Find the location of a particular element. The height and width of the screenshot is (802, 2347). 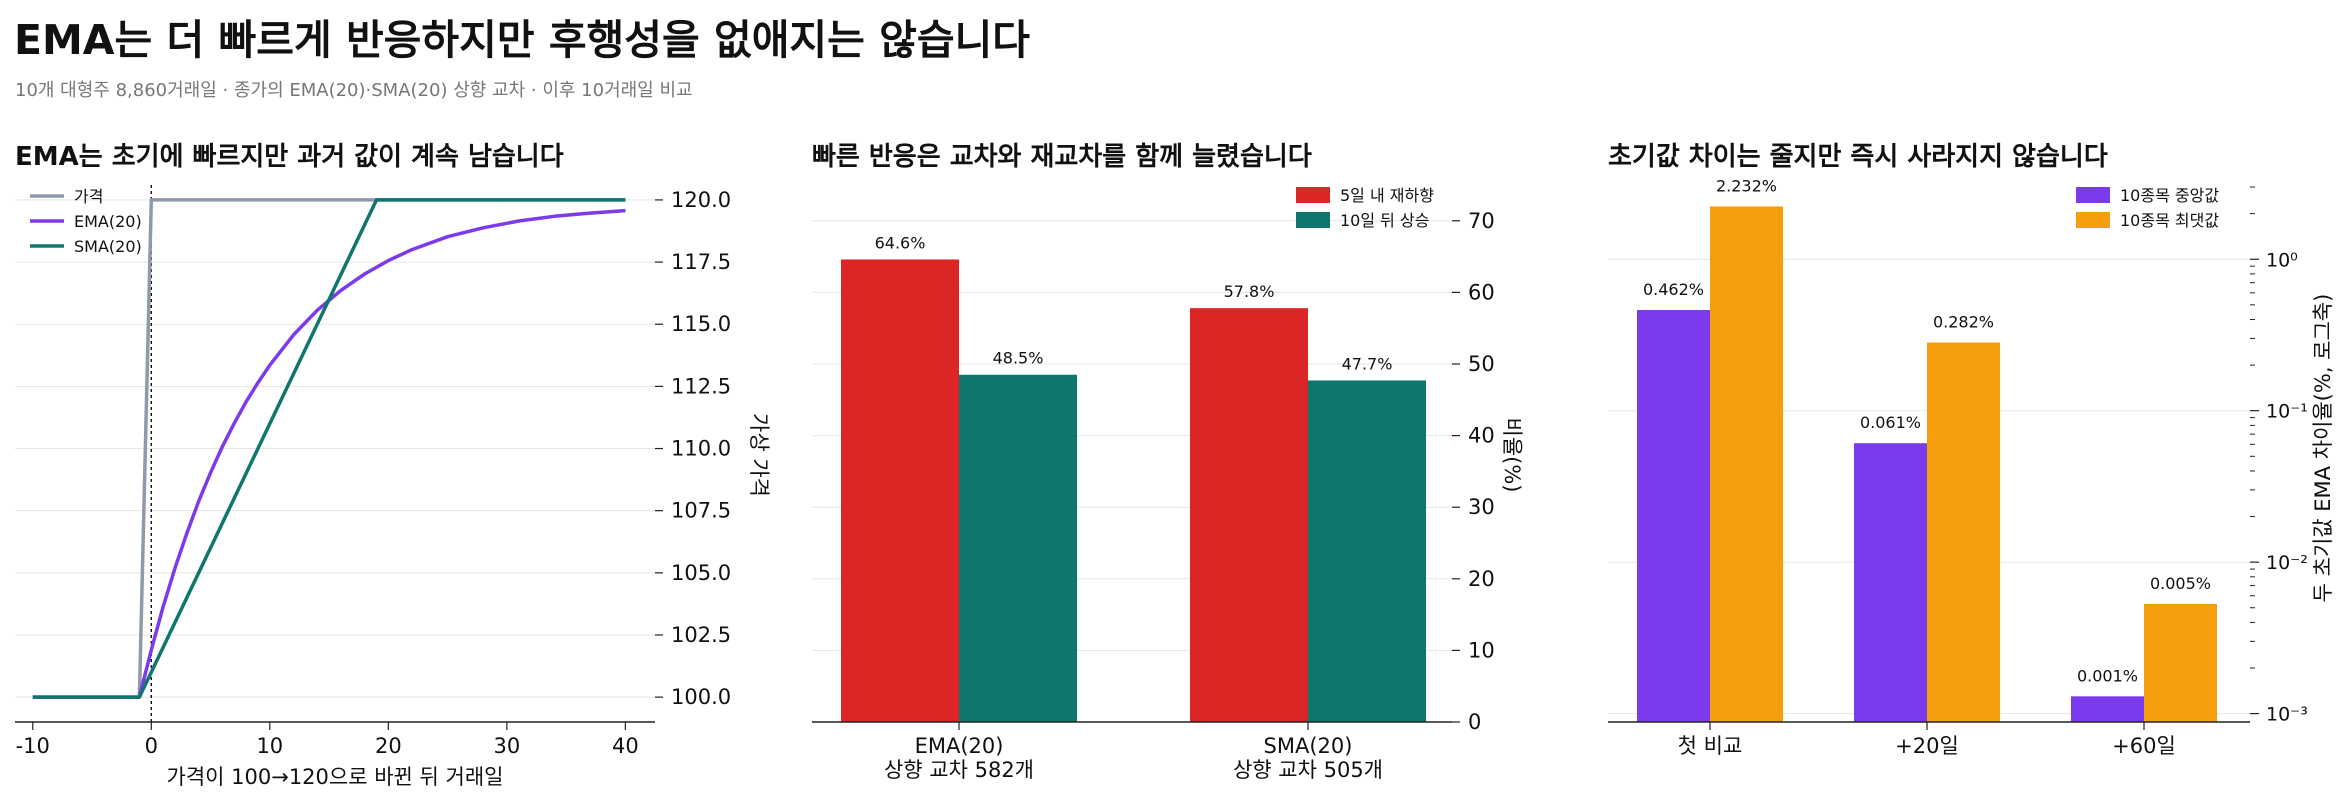

p3-legend-label: 10종목 중앙값 is located at coordinates (2169, 195).